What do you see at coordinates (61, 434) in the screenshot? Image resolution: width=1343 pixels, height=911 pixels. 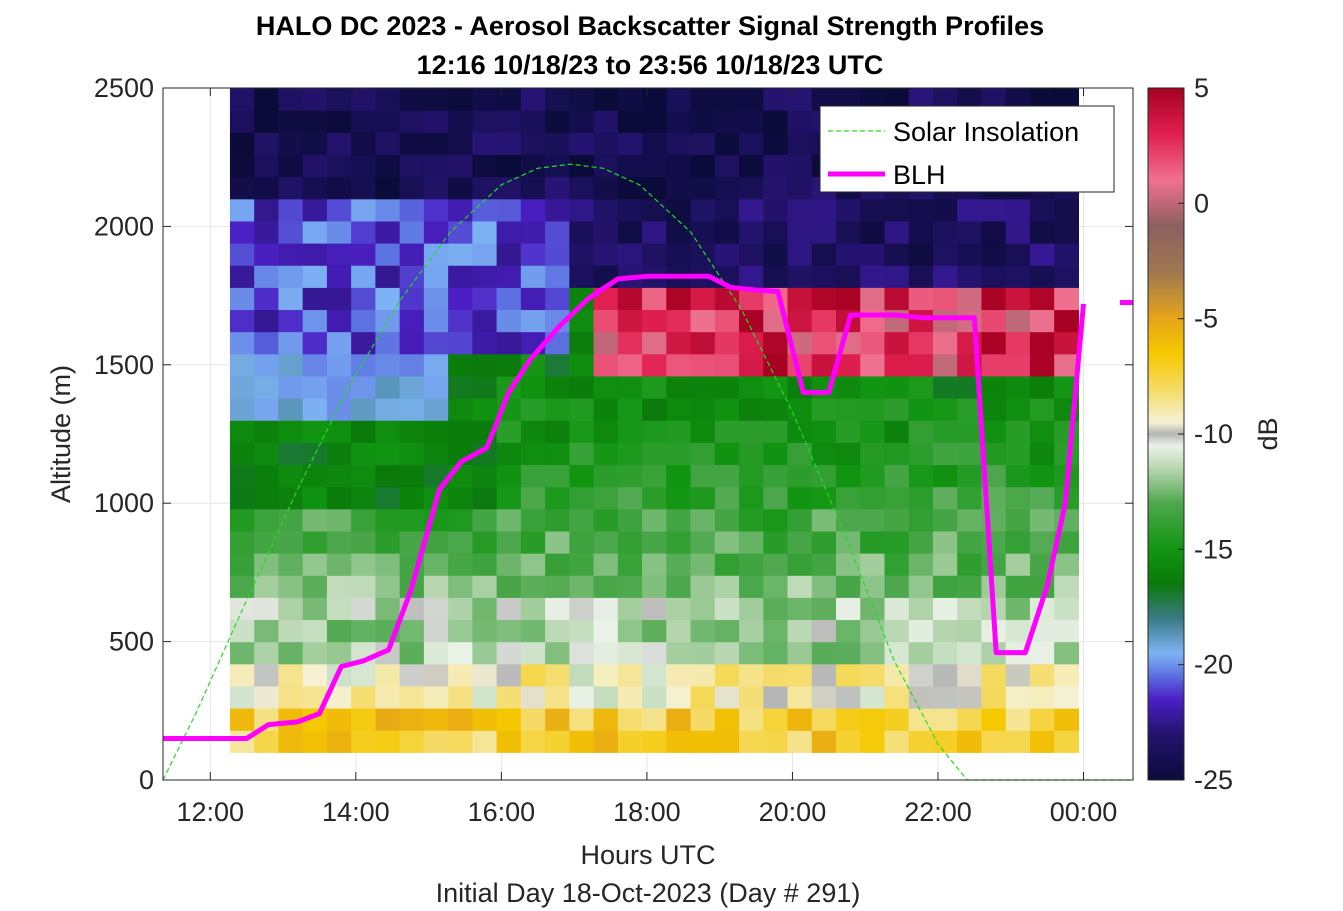 I see `y-axis-label: Altitude (m)` at bounding box center [61, 434].